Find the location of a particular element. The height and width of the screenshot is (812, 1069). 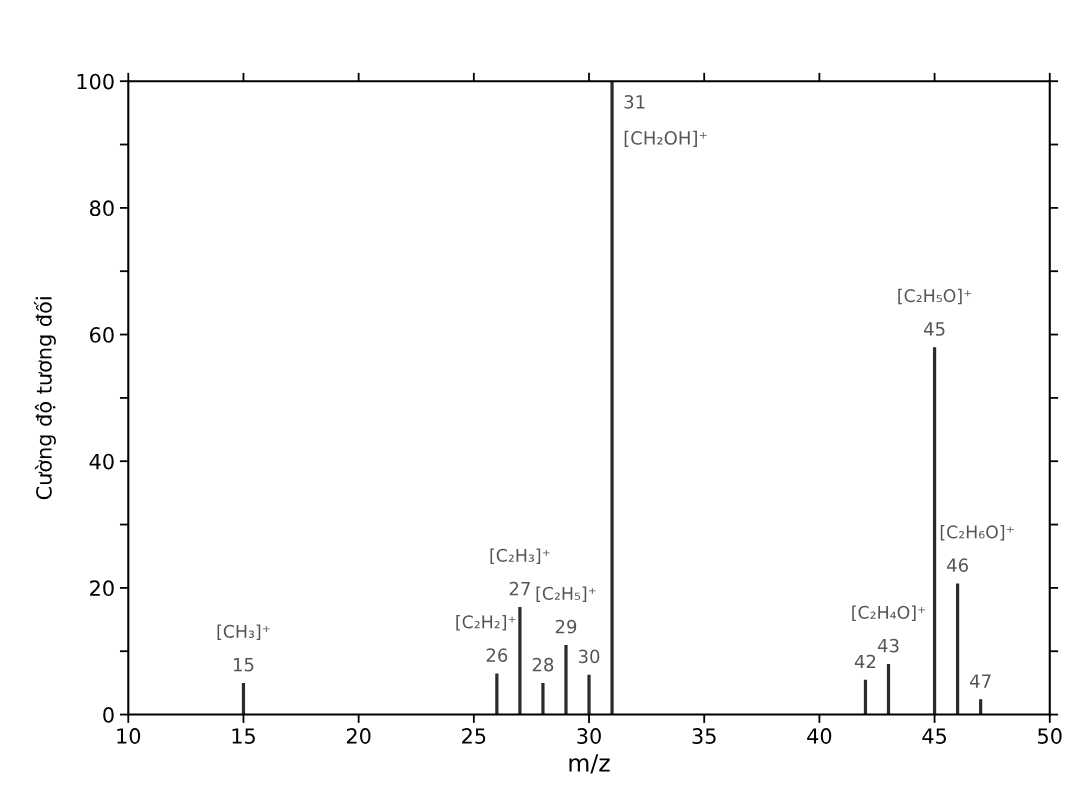

y-axis-title: Cường độ tương đối is located at coordinates (44, 398).